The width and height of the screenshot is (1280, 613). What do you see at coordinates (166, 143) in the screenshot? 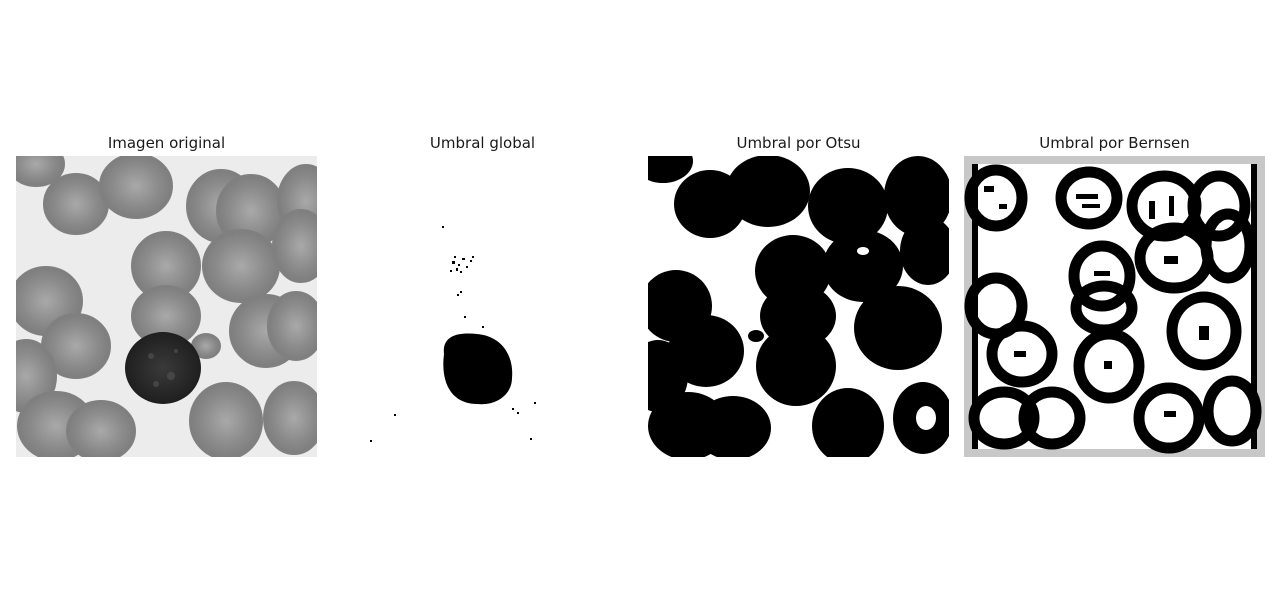
I see `panel-title-original: Imagen original` at bounding box center [166, 143].